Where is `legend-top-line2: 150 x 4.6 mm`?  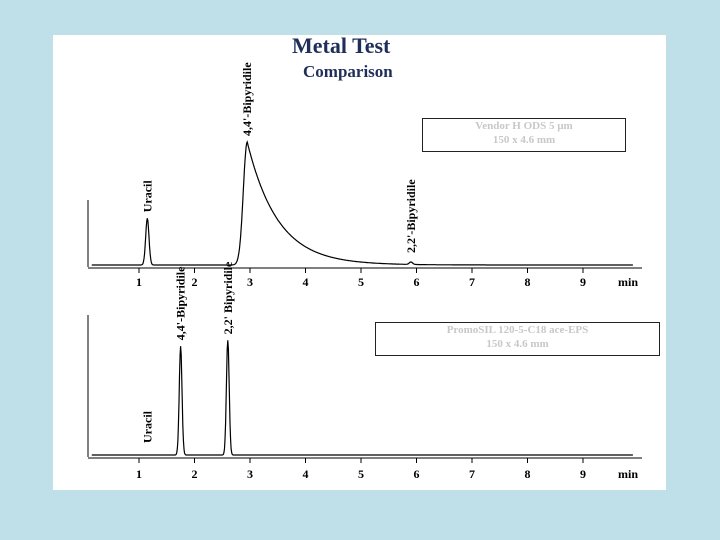 legend-top-line2: 150 x 4.6 mm is located at coordinates (524, 140).